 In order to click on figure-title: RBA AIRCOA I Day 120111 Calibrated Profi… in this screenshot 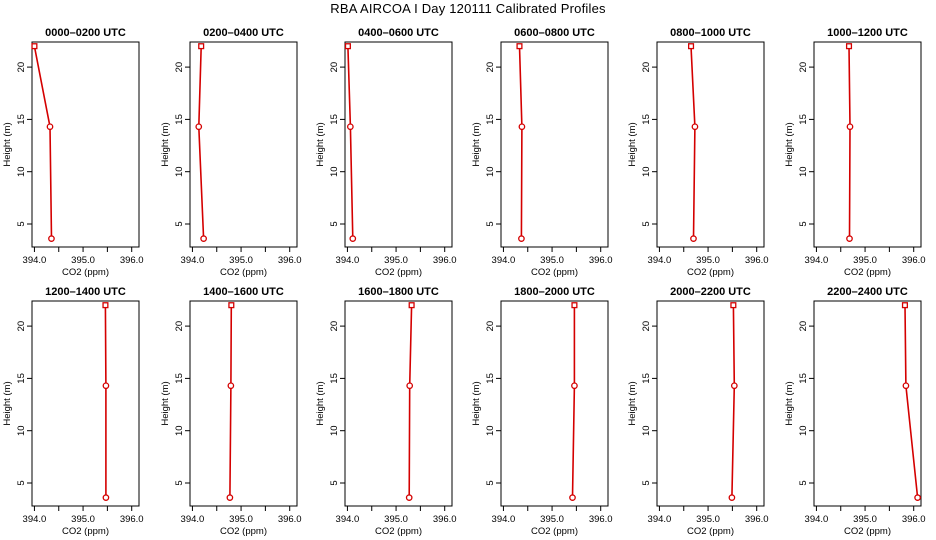, I will do `click(468, 8)`.